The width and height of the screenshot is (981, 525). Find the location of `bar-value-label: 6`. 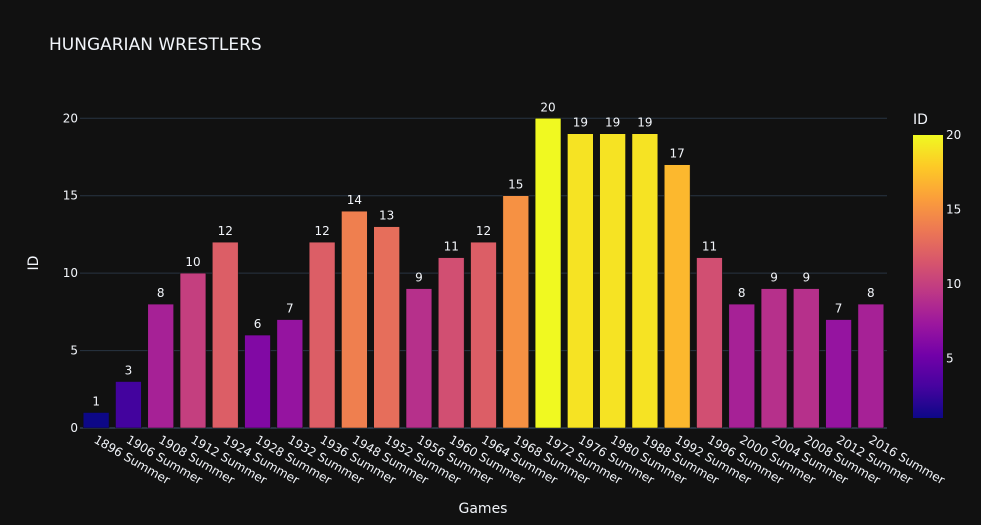

bar-value-label: 6 is located at coordinates (258, 324).